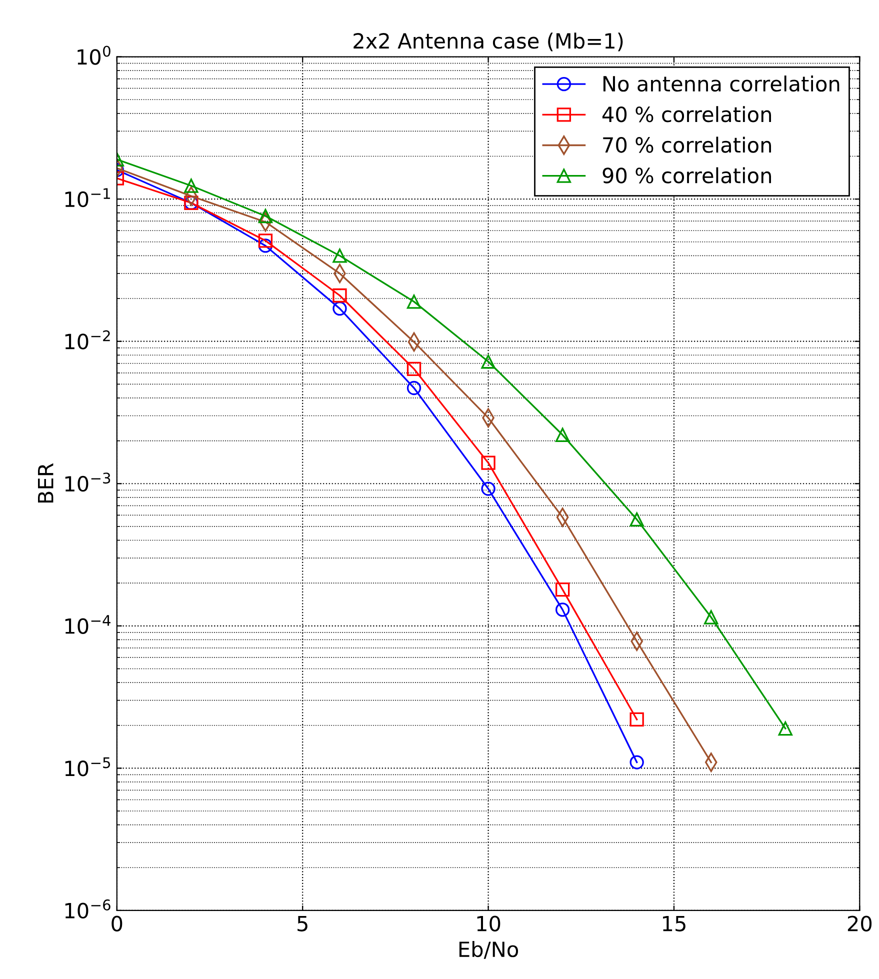 Image resolution: width=879 pixels, height=979 pixels. What do you see at coordinates (87, 198) in the screenshot?
I see `y-tick-label: 10$^{−1}$` at bounding box center [87, 198].